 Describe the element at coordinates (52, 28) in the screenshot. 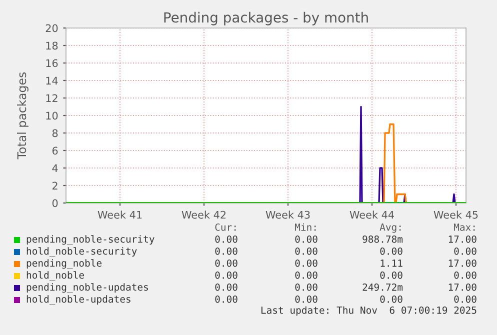

I see `y-tick-label: 20` at that location.